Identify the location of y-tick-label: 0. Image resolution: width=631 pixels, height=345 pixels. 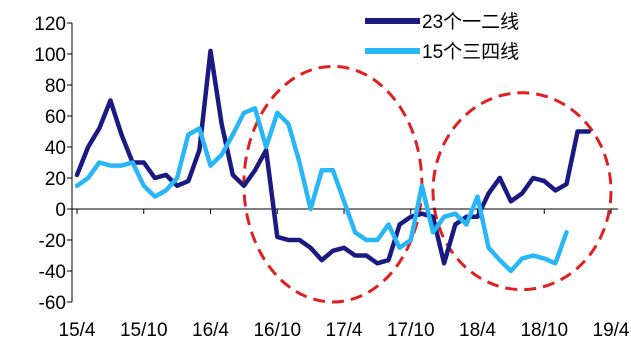
(60, 210).